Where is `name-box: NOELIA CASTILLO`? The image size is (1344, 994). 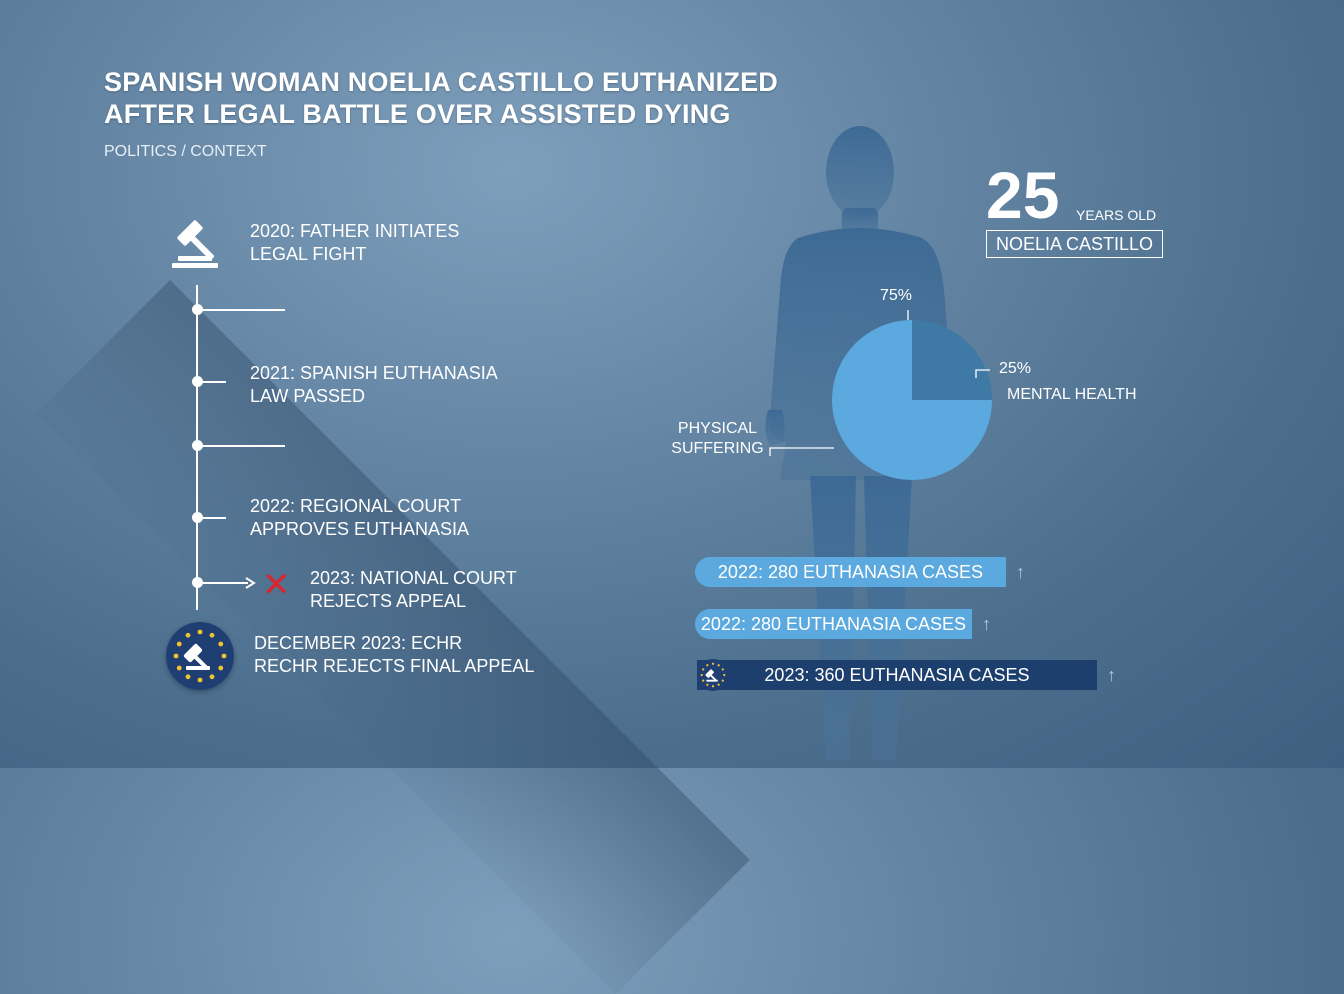 name-box: NOELIA CASTILLO is located at coordinates (1075, 244).